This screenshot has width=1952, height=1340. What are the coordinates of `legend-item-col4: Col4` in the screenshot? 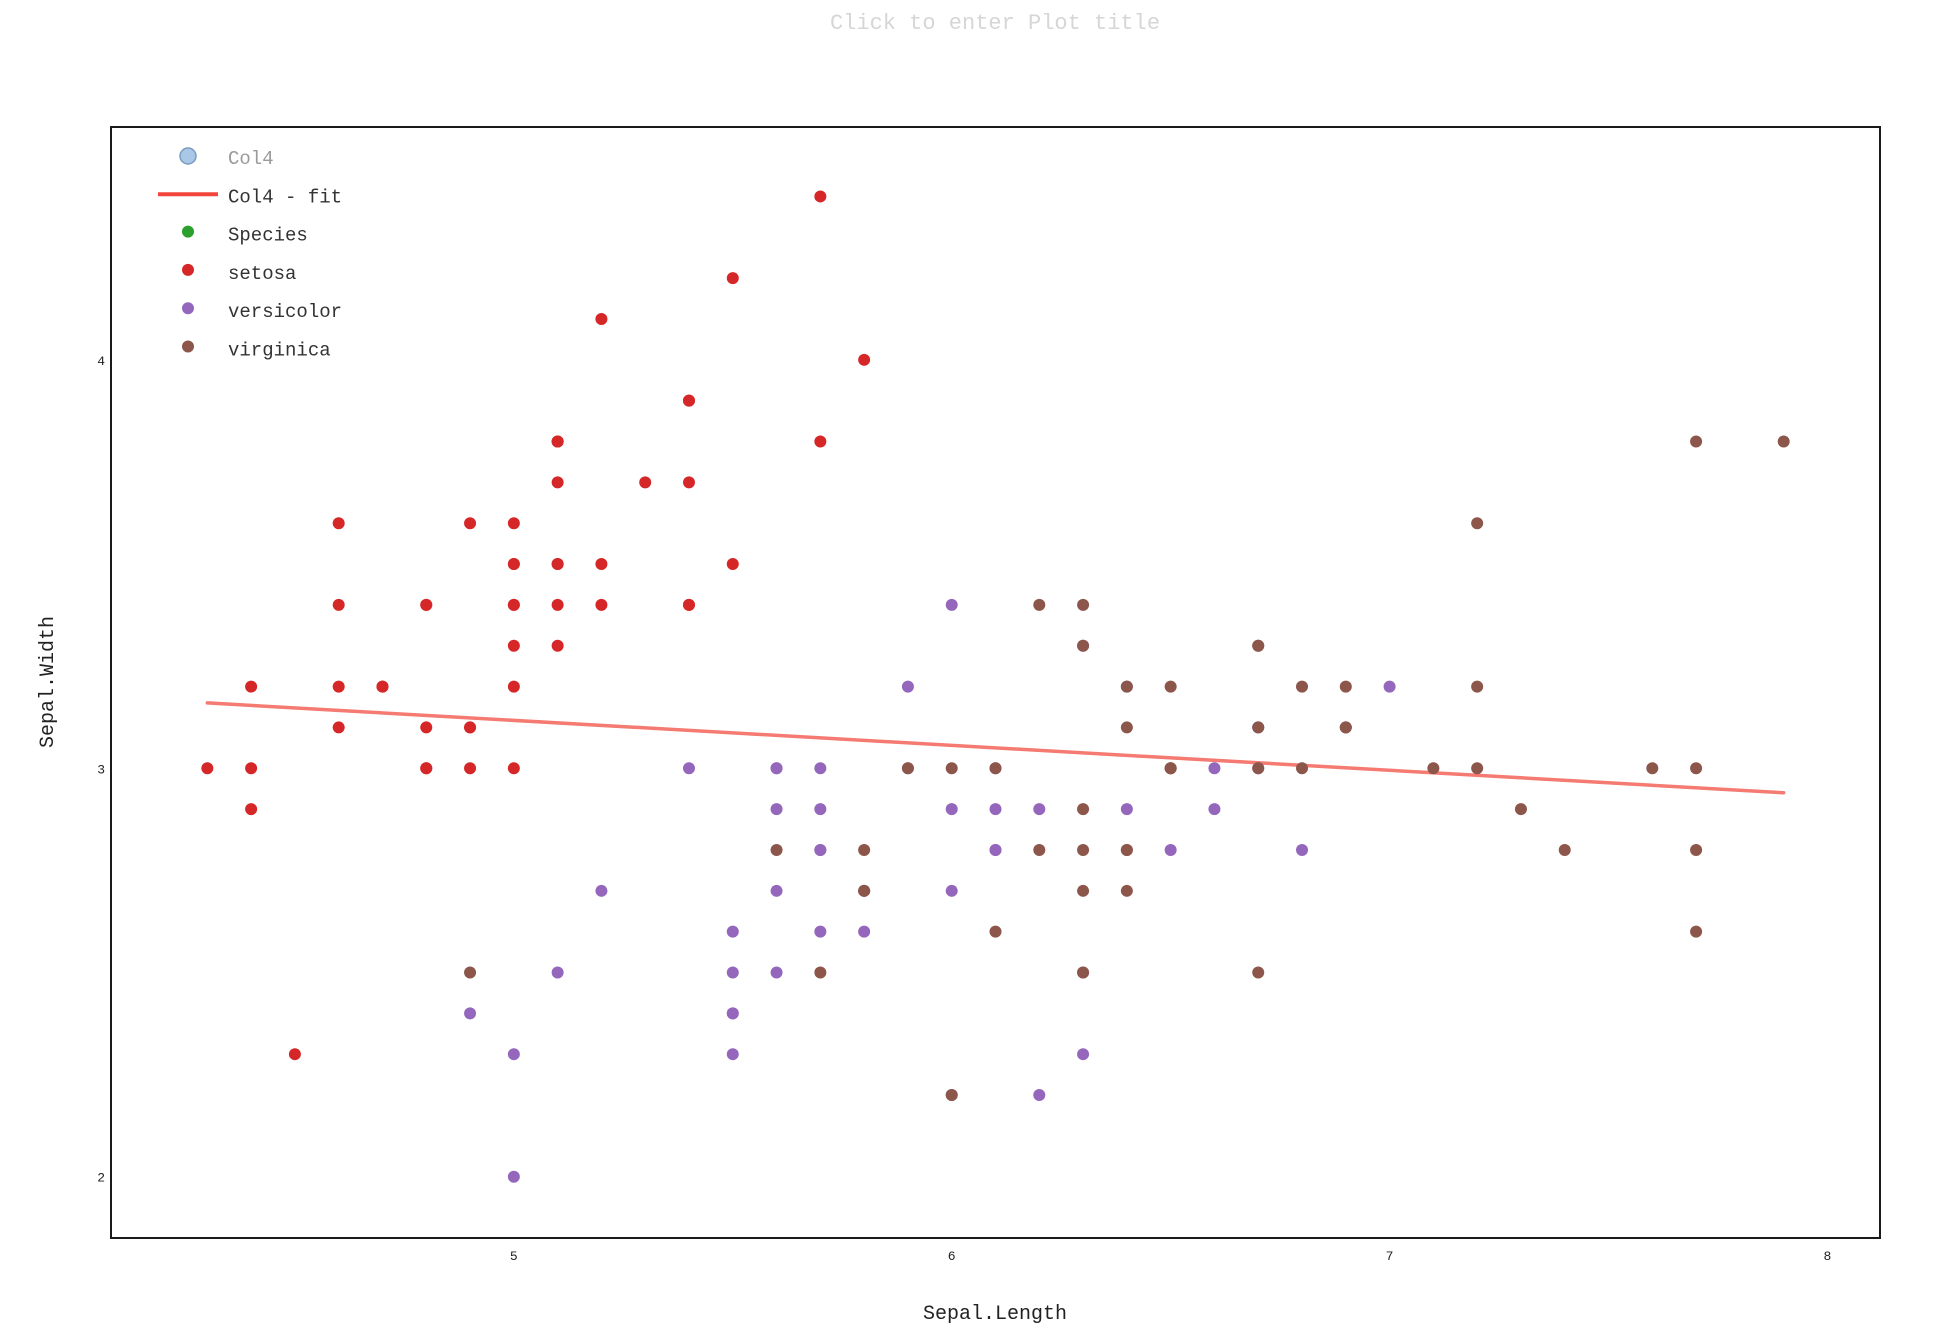 It's located at (226, 158).